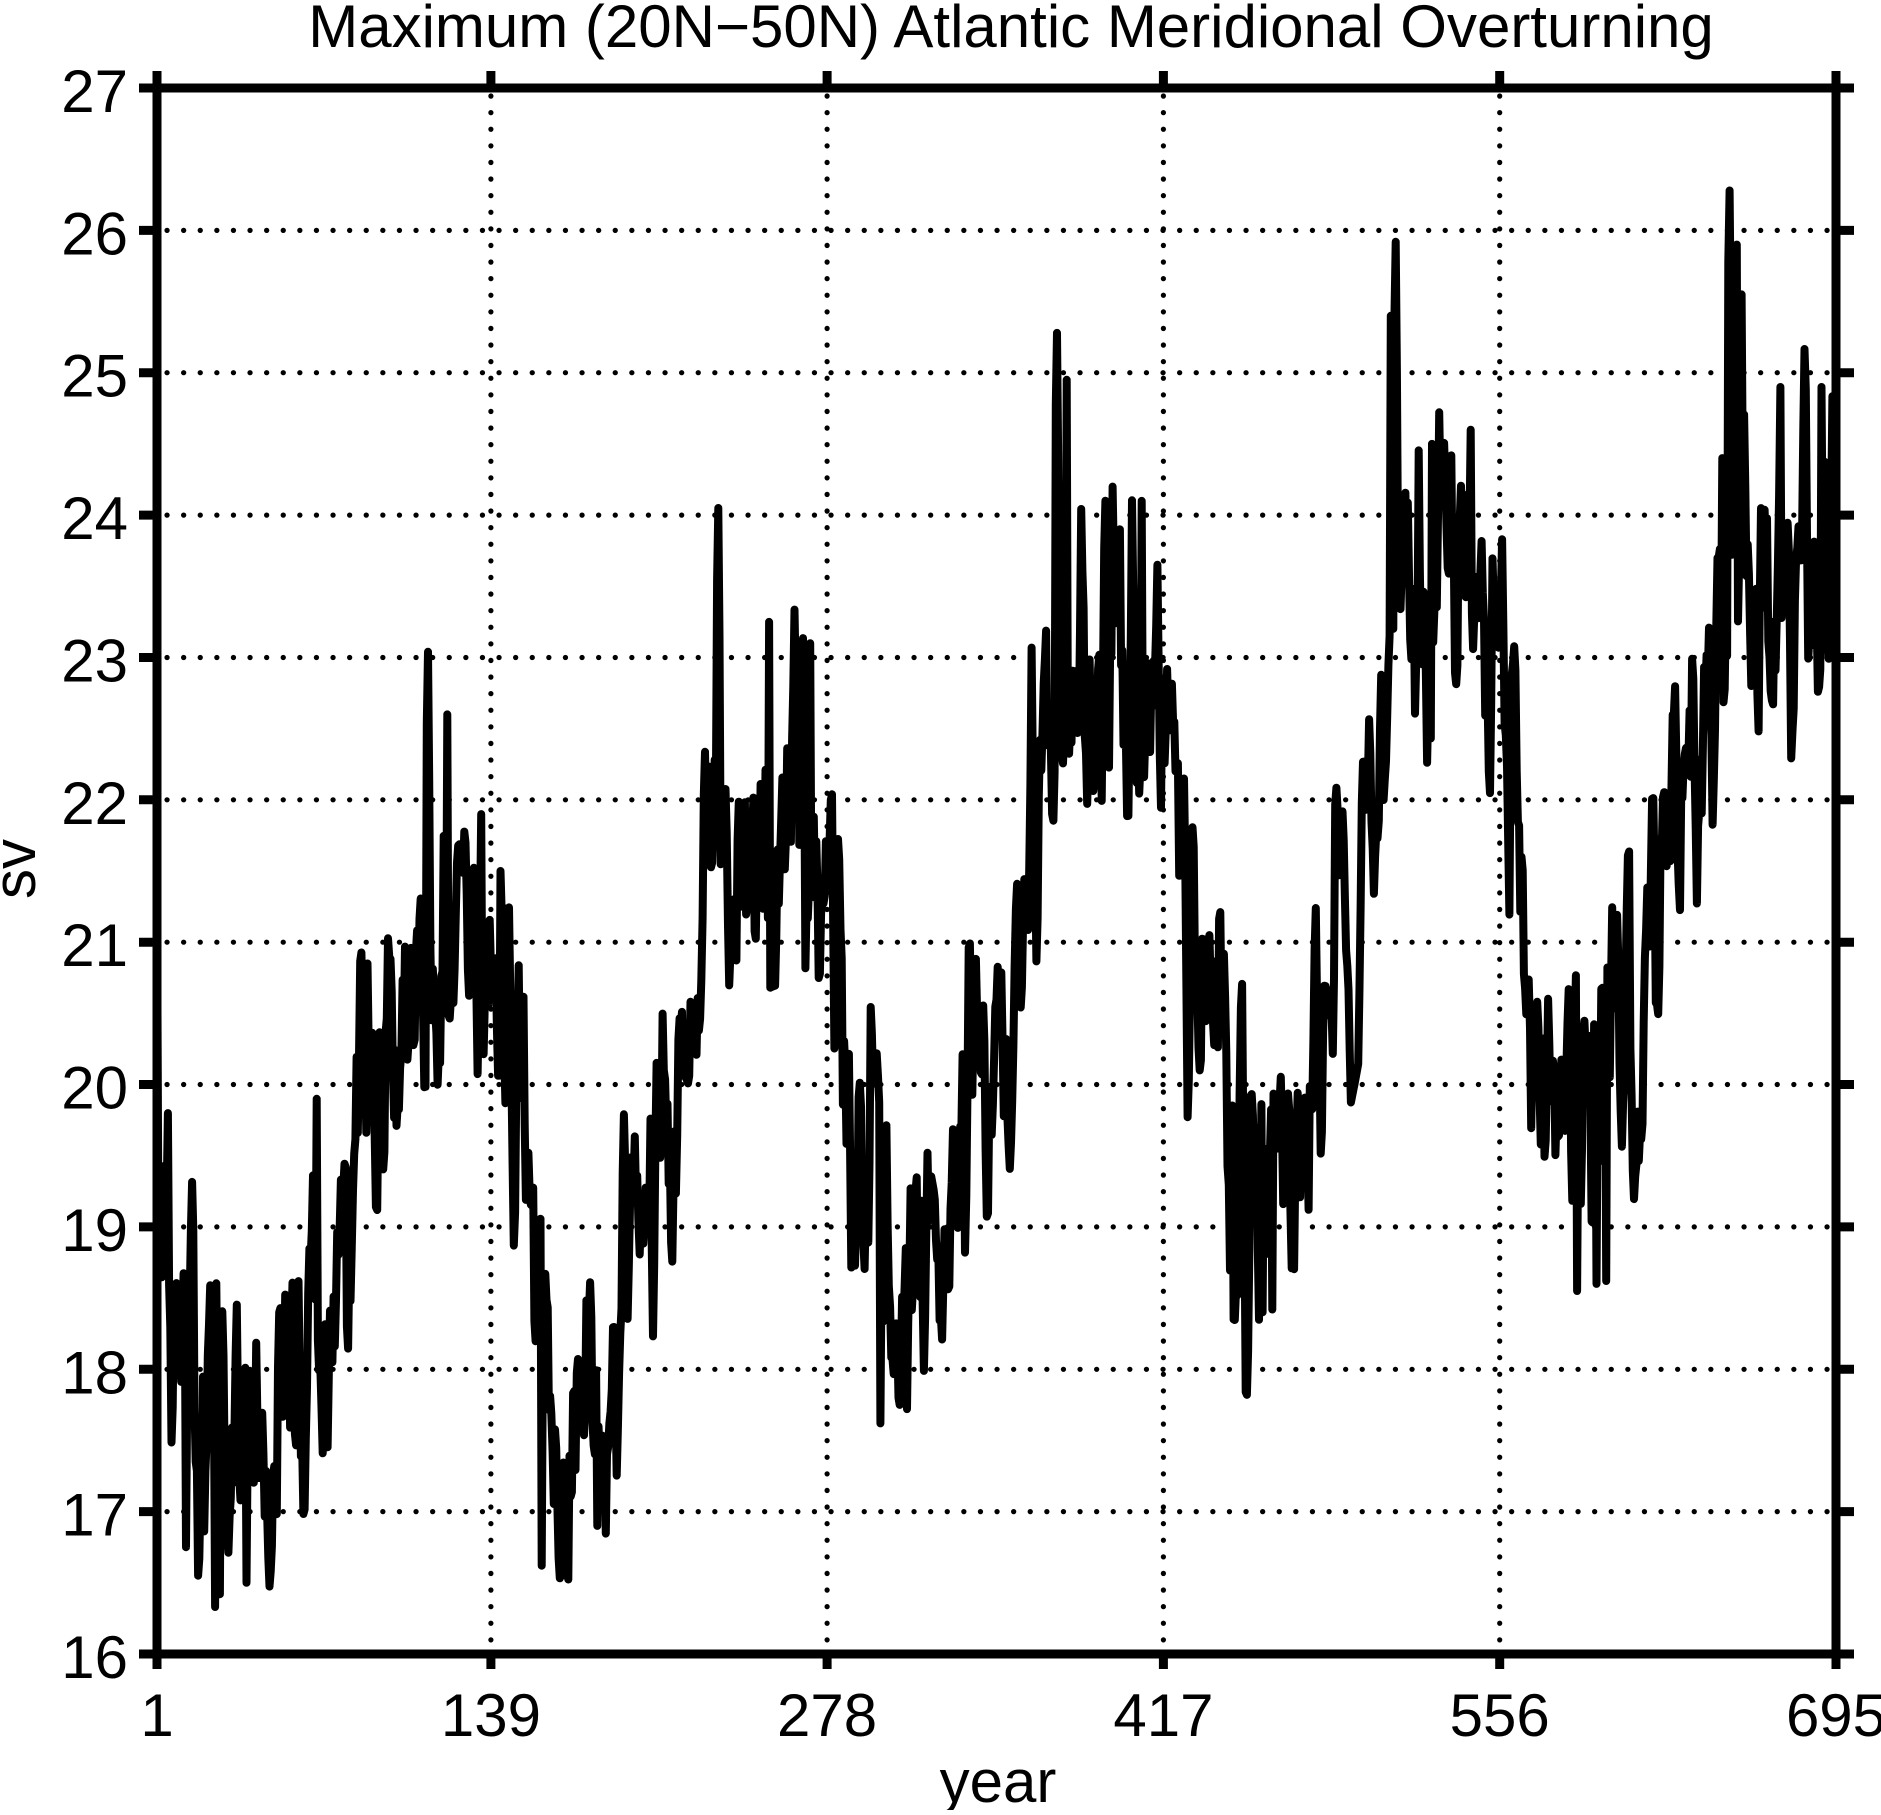 The width and height of the screenshot is (1881, 1815). I want to click on svg-text: 417, so click(1163, 1715).